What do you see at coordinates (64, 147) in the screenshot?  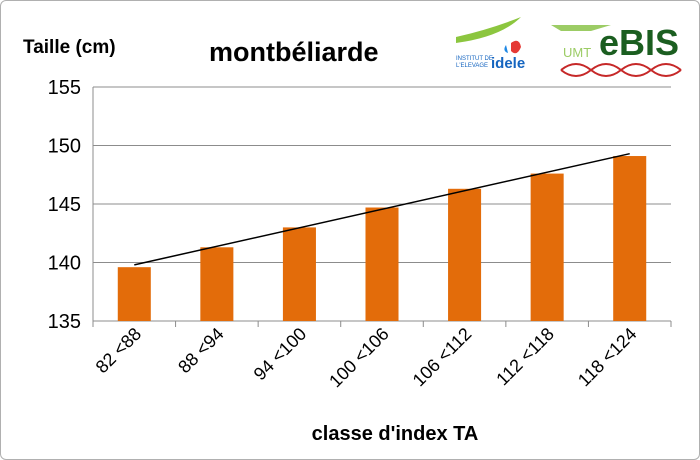 I see `y-tick-label: 150` at bounding box center [64, 147].